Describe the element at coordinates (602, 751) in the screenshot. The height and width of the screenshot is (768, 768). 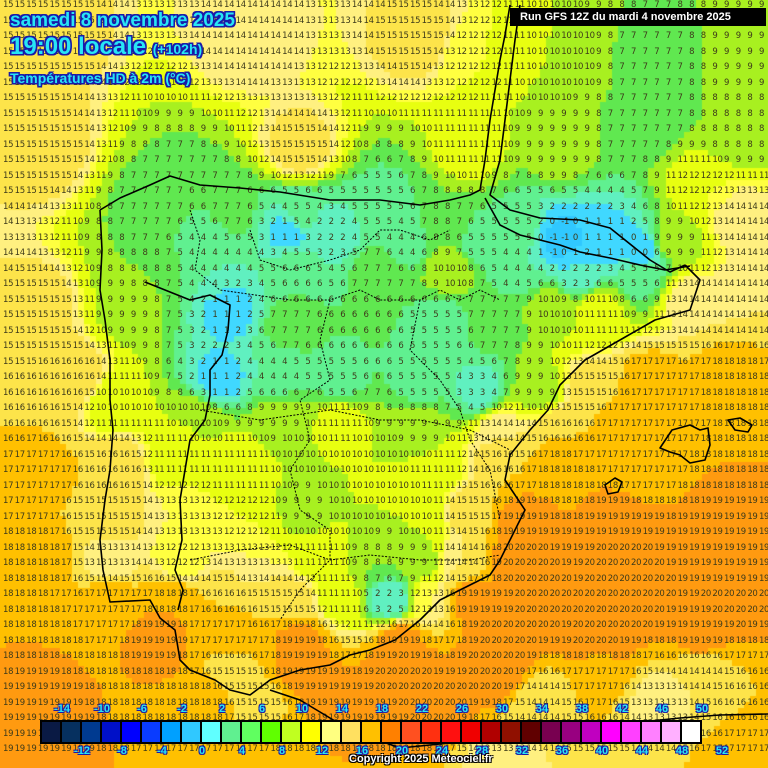
I see `colorbar-tick-bottom: 40` at that location.